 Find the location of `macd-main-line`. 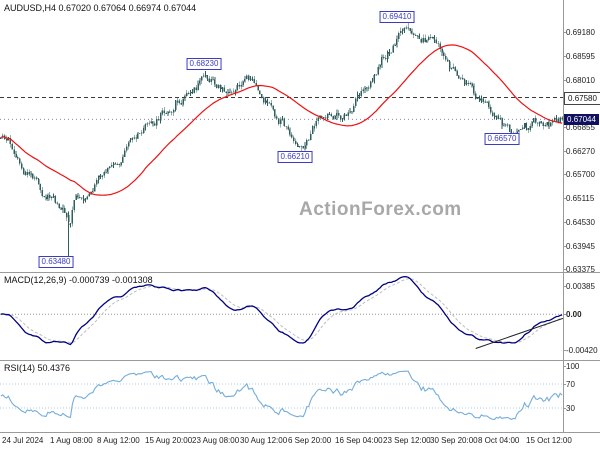

macd-main-line is located at coordinates (281, 310).